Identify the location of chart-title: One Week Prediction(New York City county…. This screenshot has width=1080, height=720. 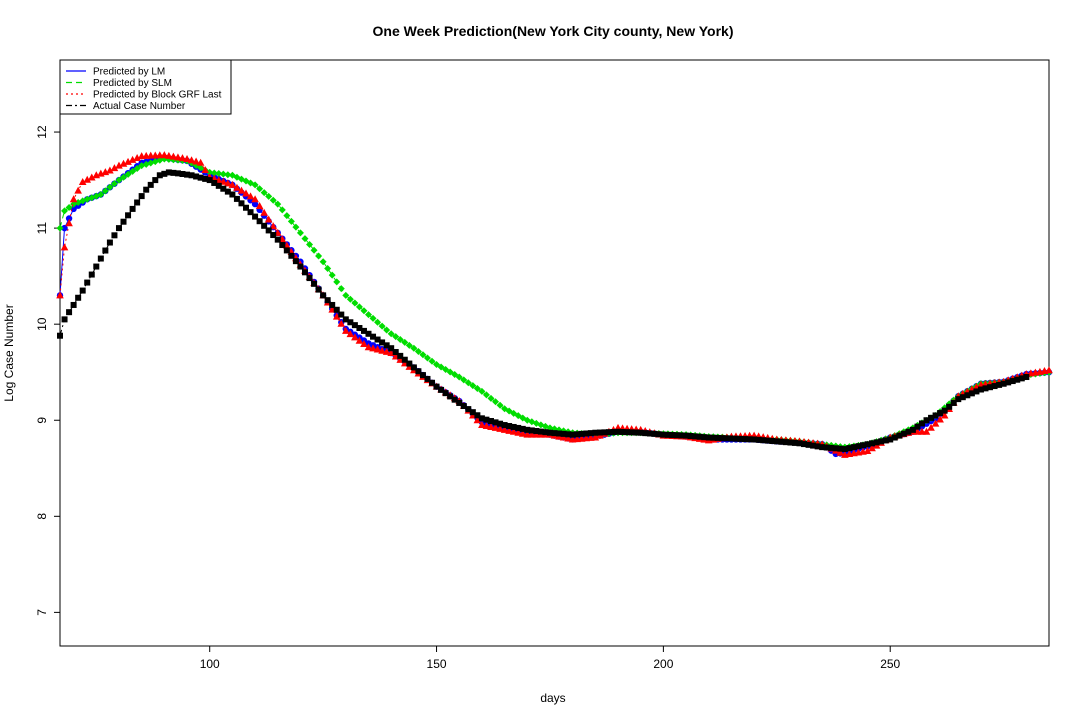
(553, 31).